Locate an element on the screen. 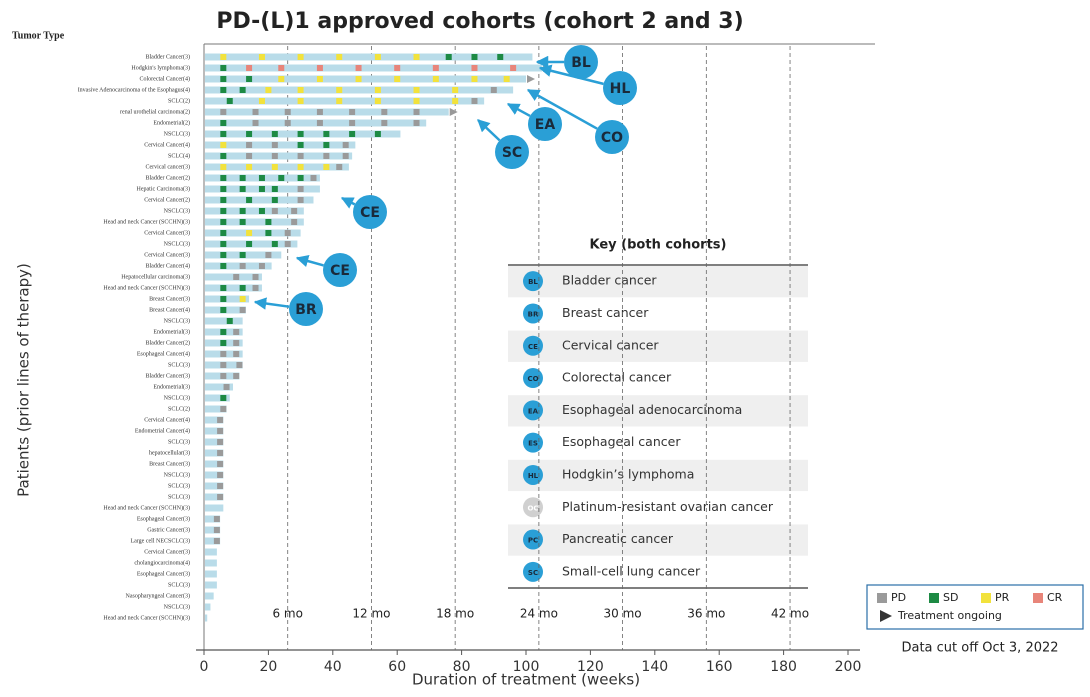 This screenshot has width=1090, height=697. patient-label: Colorectal Cancer(4) is located at coordinates (165, 78).